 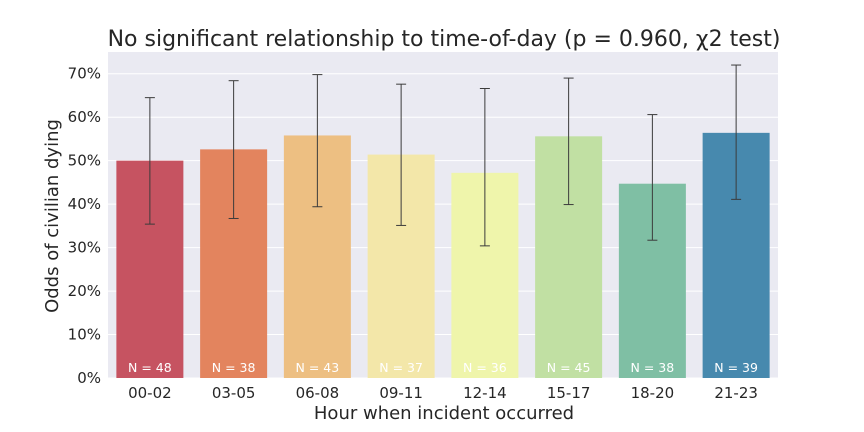 I want to click on n-label: N = 37, so click(x=401, y=367).